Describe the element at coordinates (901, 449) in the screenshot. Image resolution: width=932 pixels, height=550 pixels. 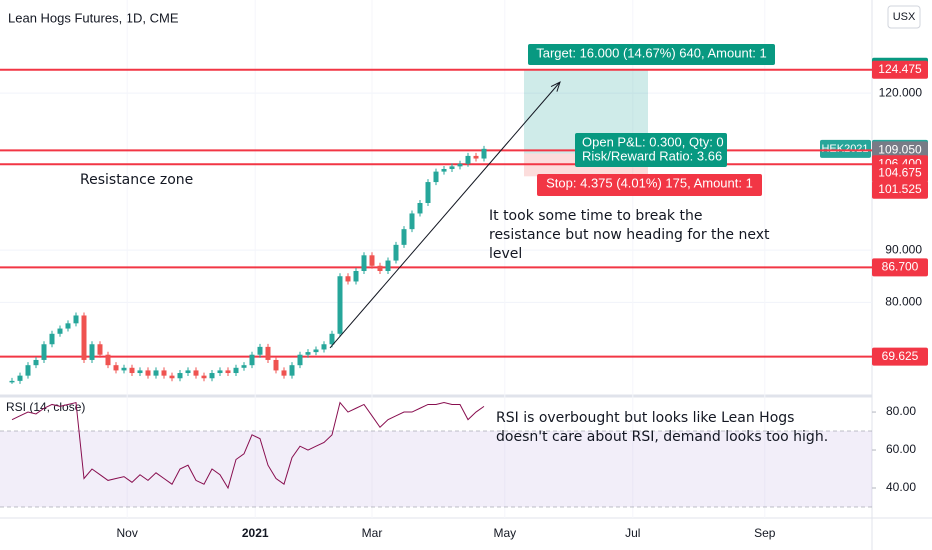
I see `rsi-tick-label: 60.00` at that location.